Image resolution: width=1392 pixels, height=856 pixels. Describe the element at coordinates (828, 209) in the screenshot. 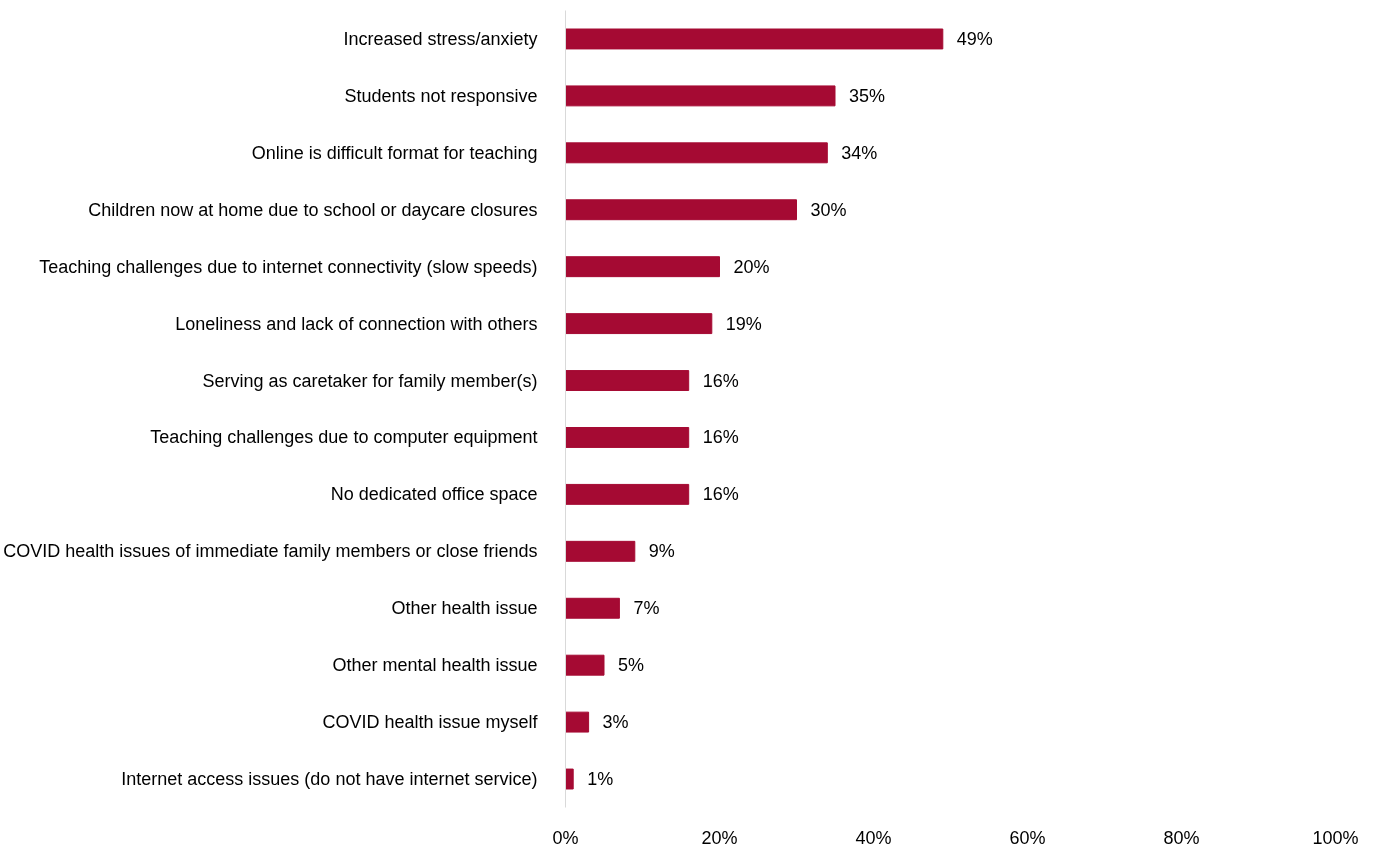

I see `data-label: 30%` at that location.